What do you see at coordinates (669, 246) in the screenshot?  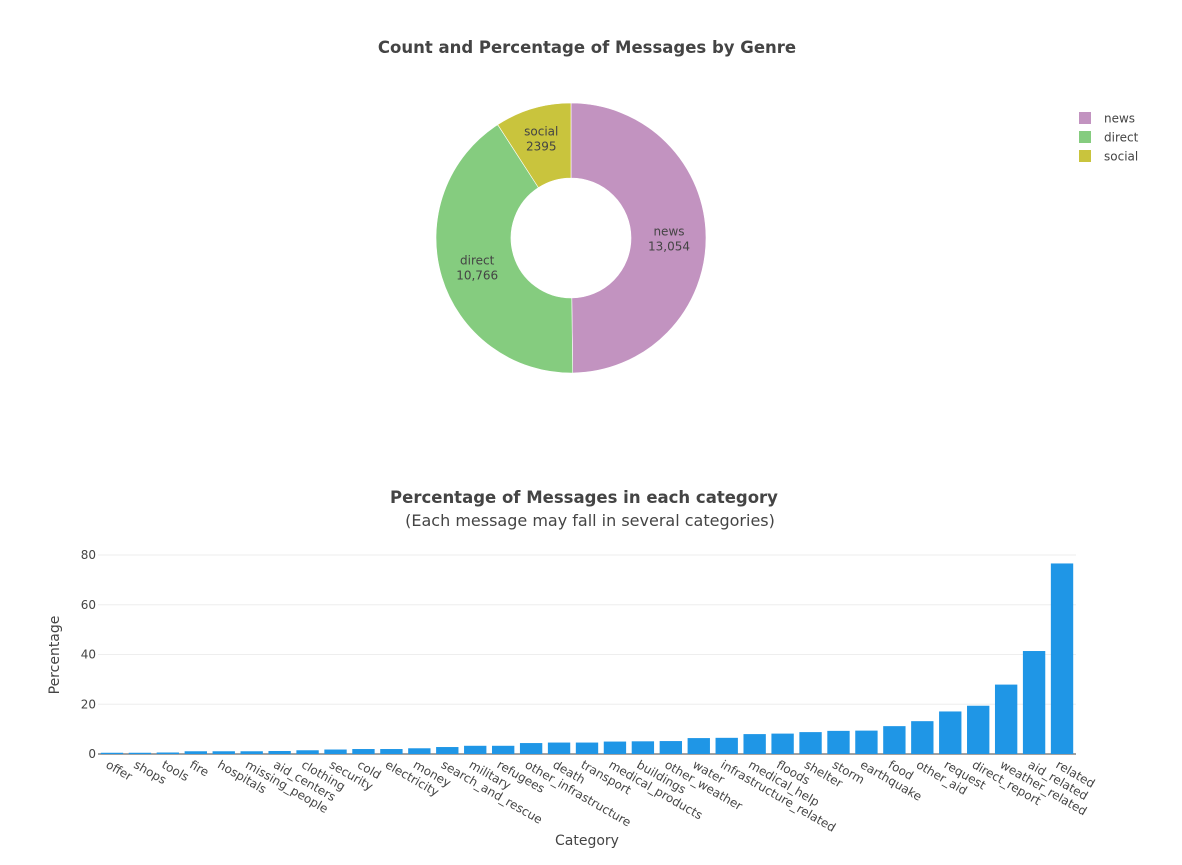 I see `pie-slice-value: 13,054` at bounding box center [669, 246].